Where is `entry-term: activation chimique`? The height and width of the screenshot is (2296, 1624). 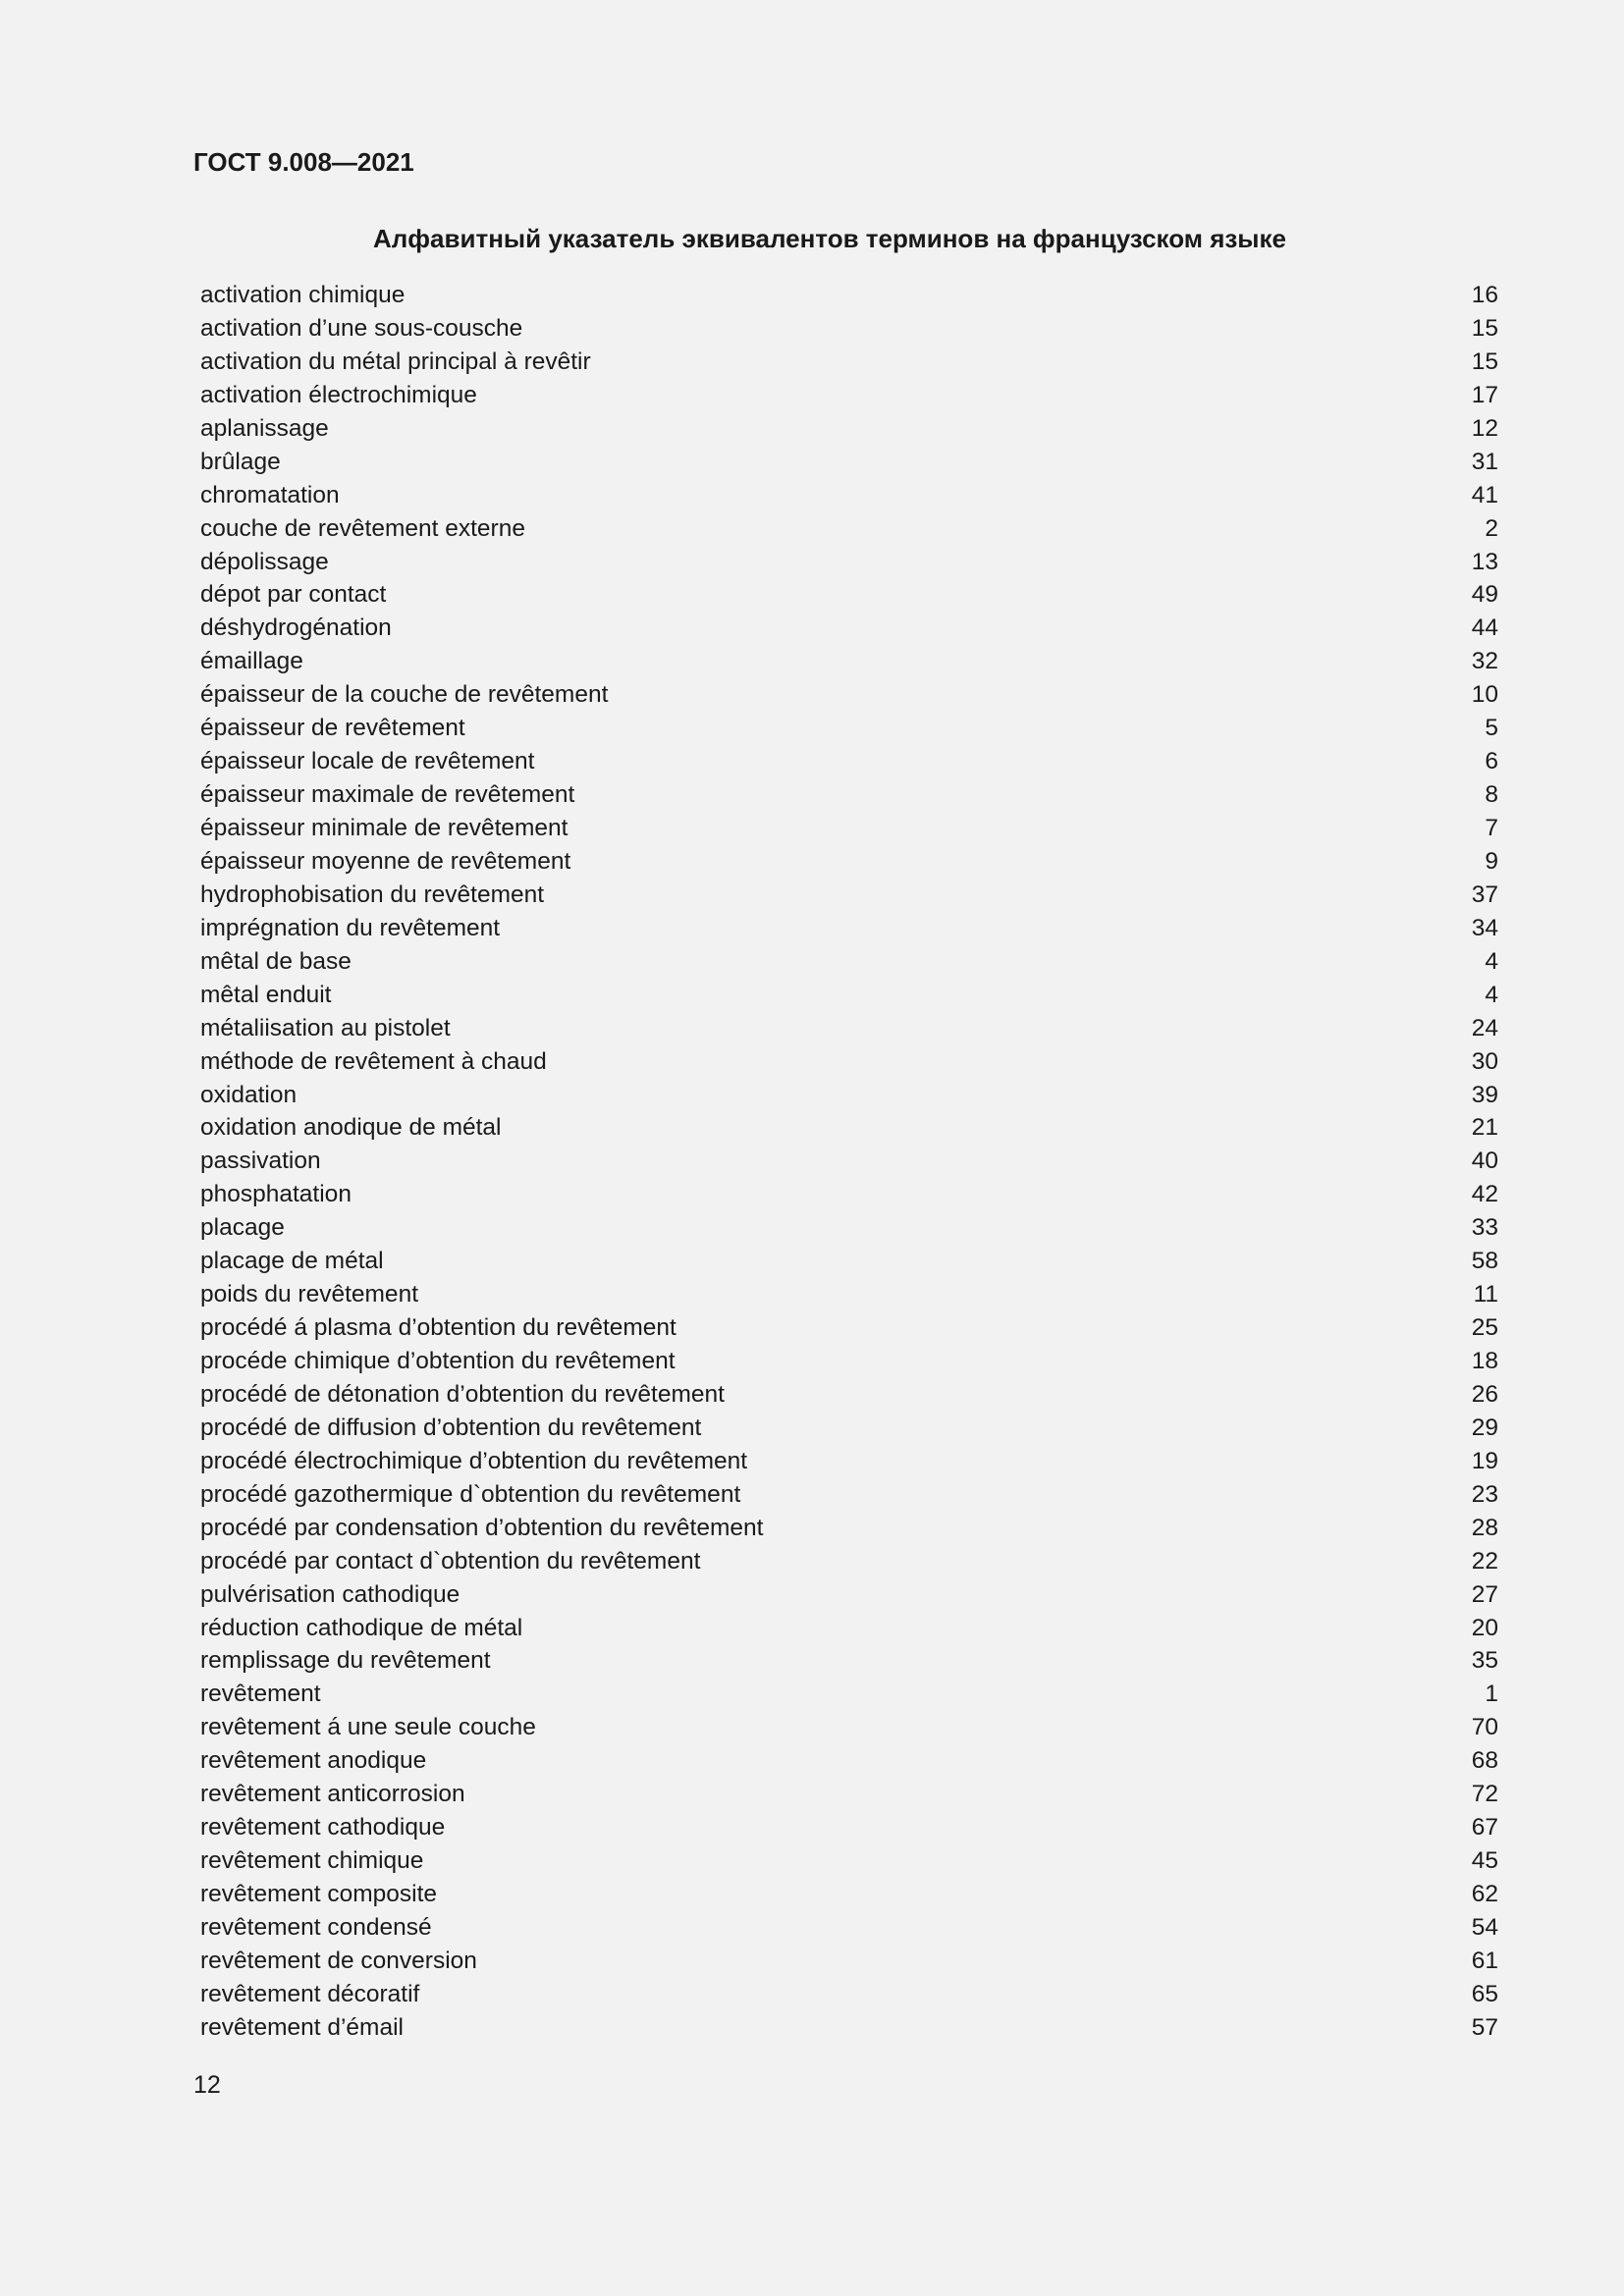 entry-term: activation chimique is located at coordinates (303, 295).